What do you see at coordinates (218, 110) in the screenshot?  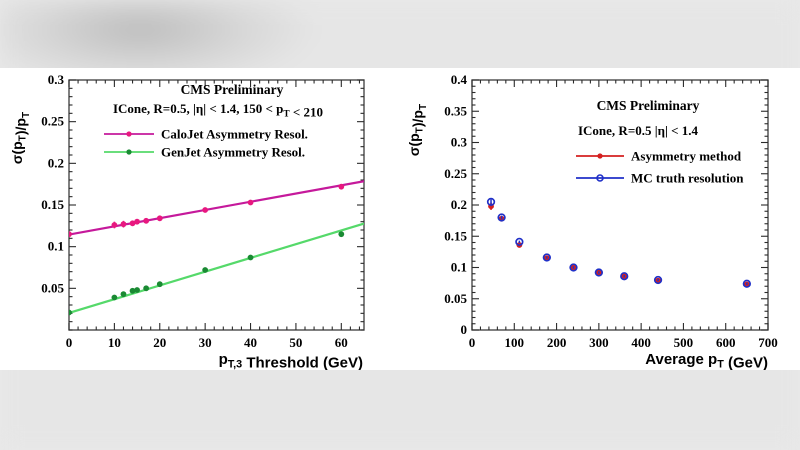 I see `chart-subtitle: ICone, R=0.5, |η| < 1.4, 150 < pT < 210` at bounding box center [218, 110].